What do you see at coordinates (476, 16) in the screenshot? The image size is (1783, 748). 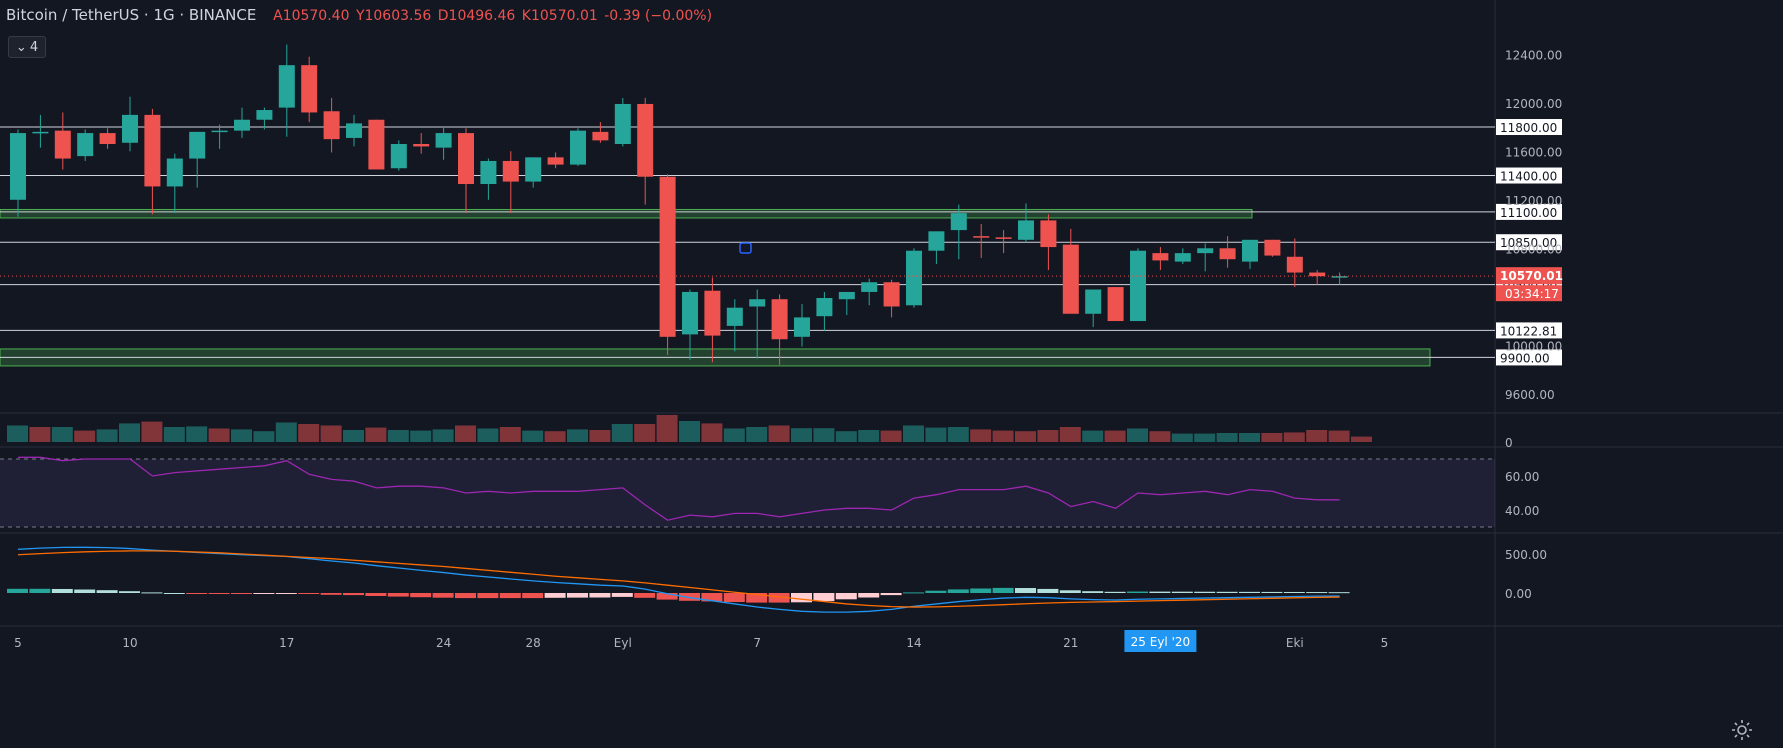 I see `low-value: D10496.46` at bounding box center [476, 16].